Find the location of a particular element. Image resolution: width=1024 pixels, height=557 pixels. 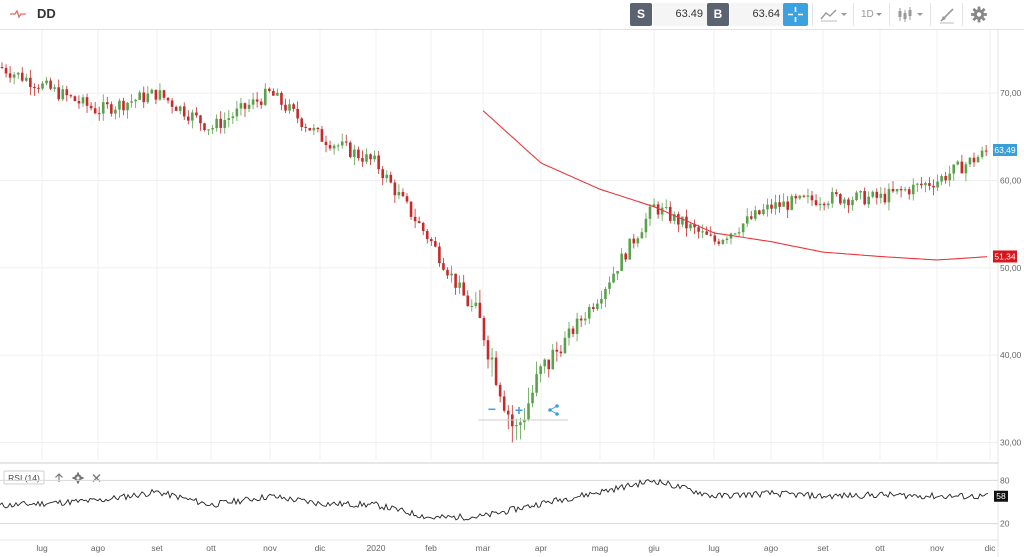

buy-price: 63.64 is located at coordinates (758, 14).